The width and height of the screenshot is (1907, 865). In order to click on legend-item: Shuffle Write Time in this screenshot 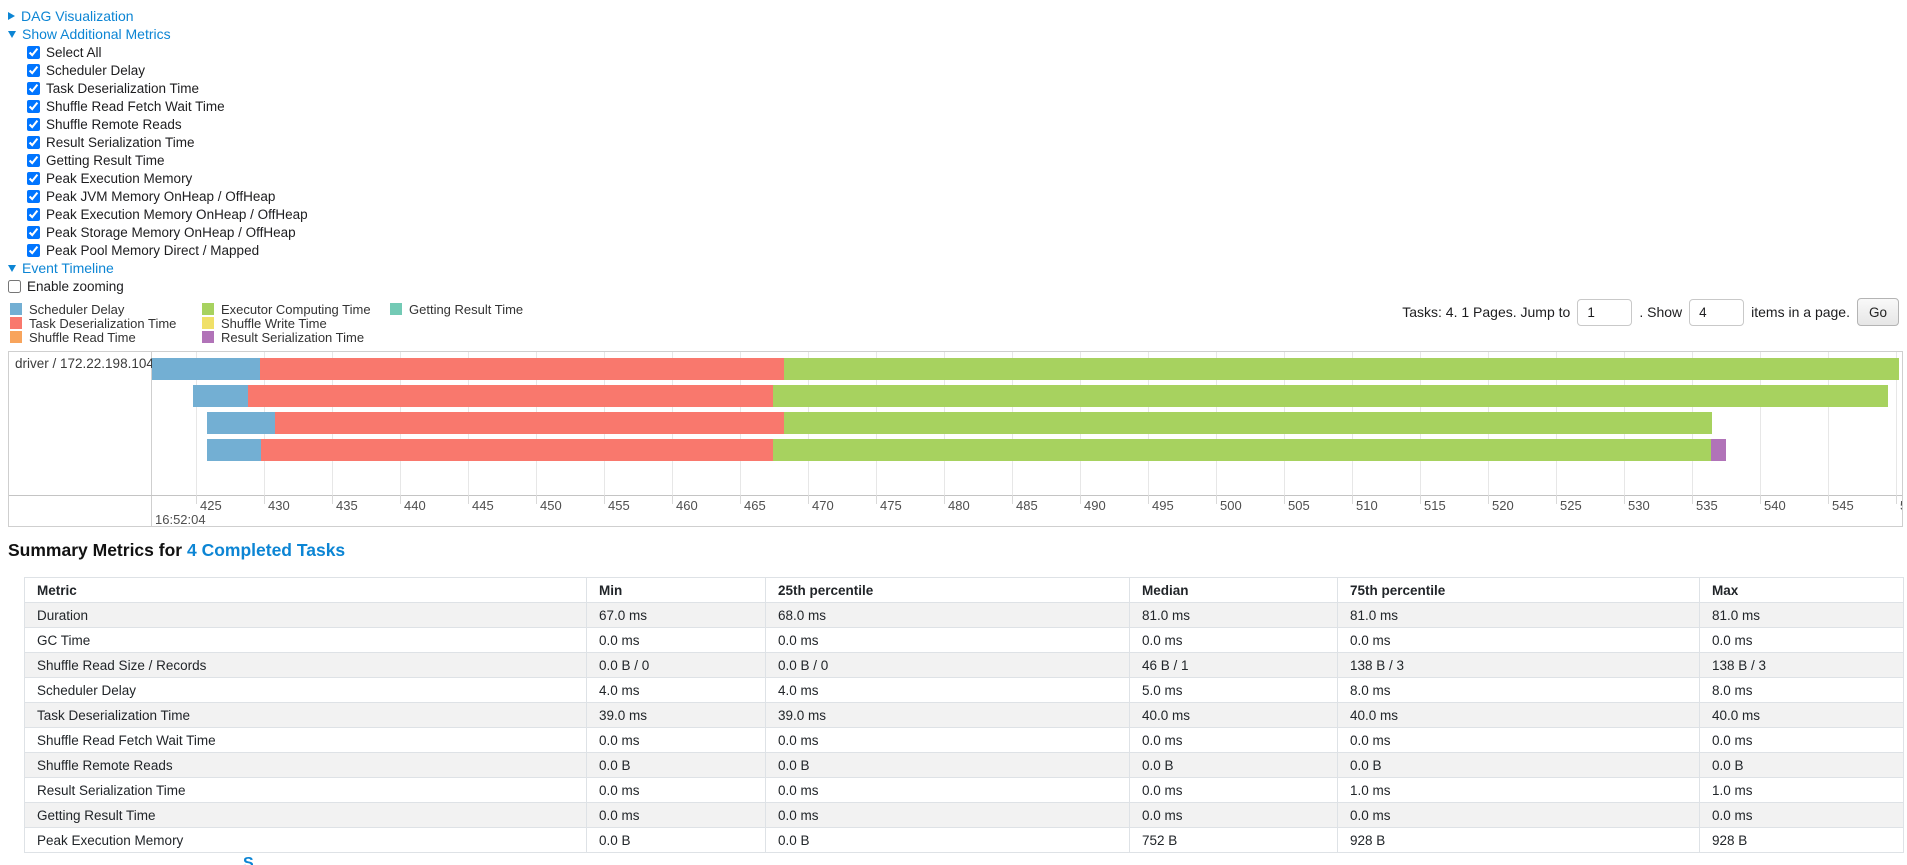, I will do `click(296, 323)`.